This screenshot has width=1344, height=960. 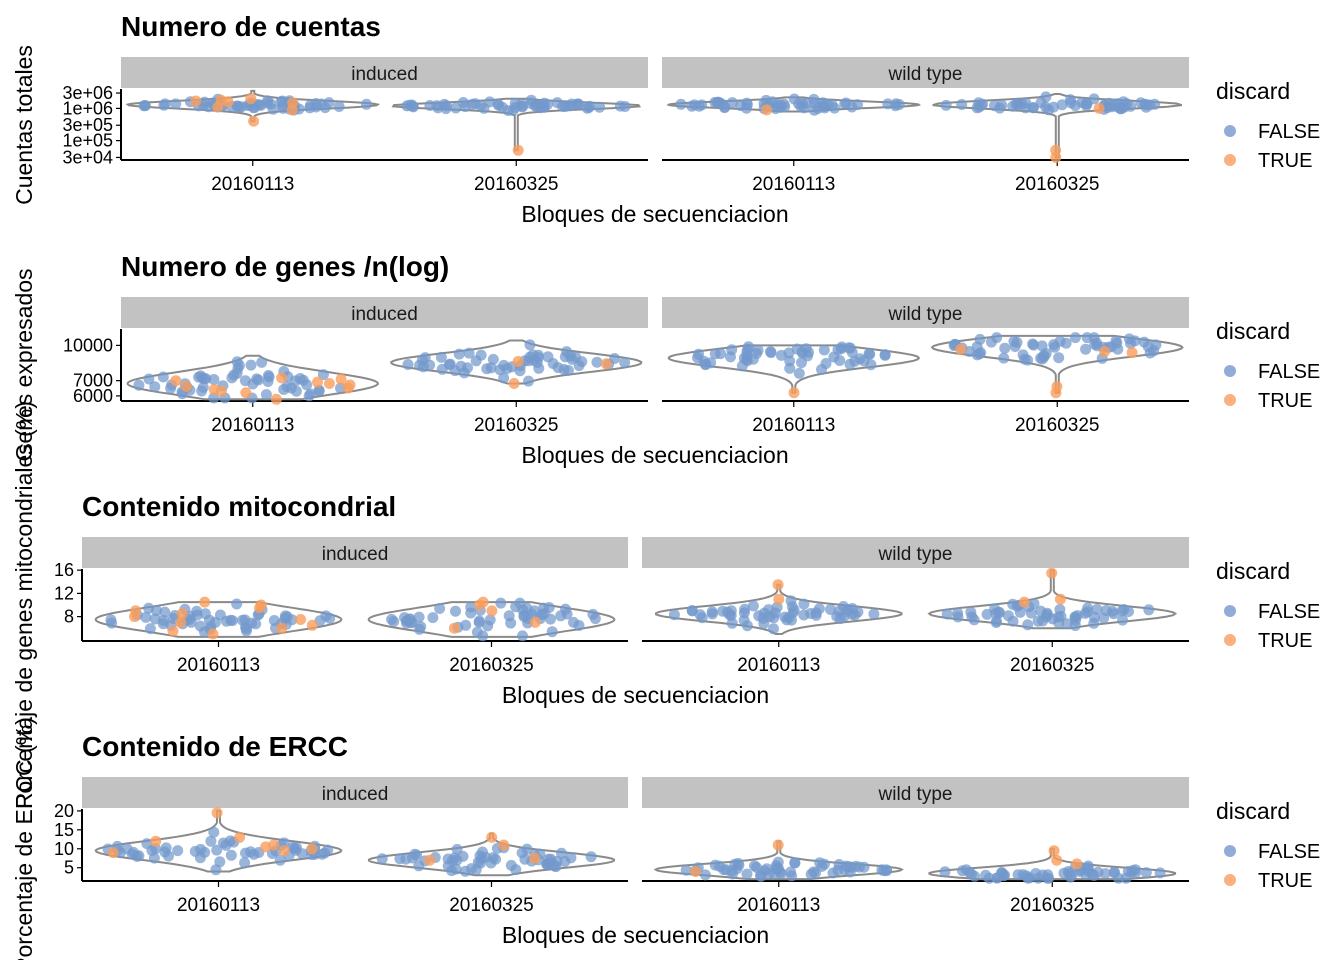 What do you see at coordinates (384, 74) in the screenshot?
I see `facet-strip-label: induced` at bounding box center [384, 74].